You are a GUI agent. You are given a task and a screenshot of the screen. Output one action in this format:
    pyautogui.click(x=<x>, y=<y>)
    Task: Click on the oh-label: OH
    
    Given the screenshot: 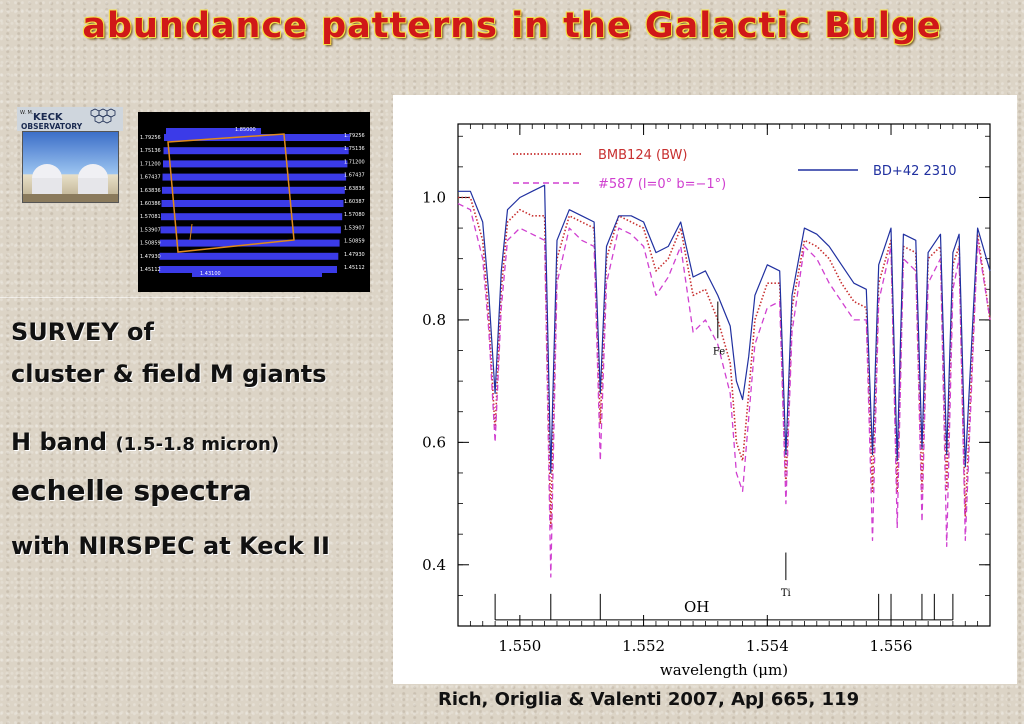 What is the action you would take?
    pyautogui.click(x=696, y=607)
    